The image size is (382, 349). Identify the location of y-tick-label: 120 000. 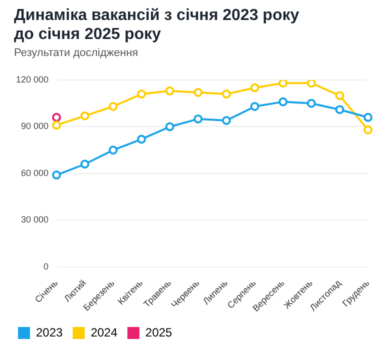
(32, 79).